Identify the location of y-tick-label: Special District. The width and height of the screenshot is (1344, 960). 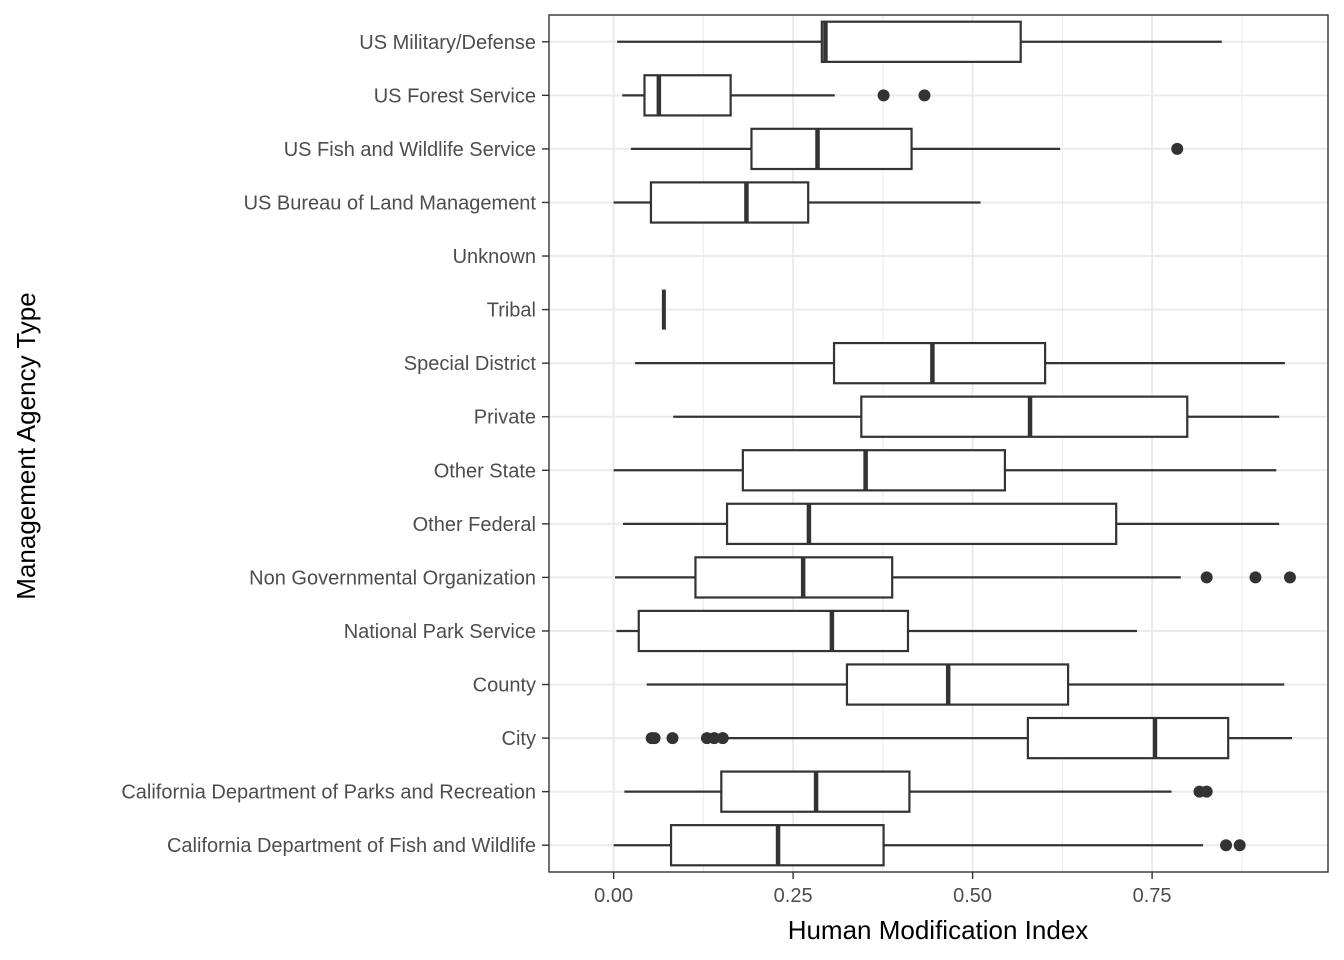
(470, 364).